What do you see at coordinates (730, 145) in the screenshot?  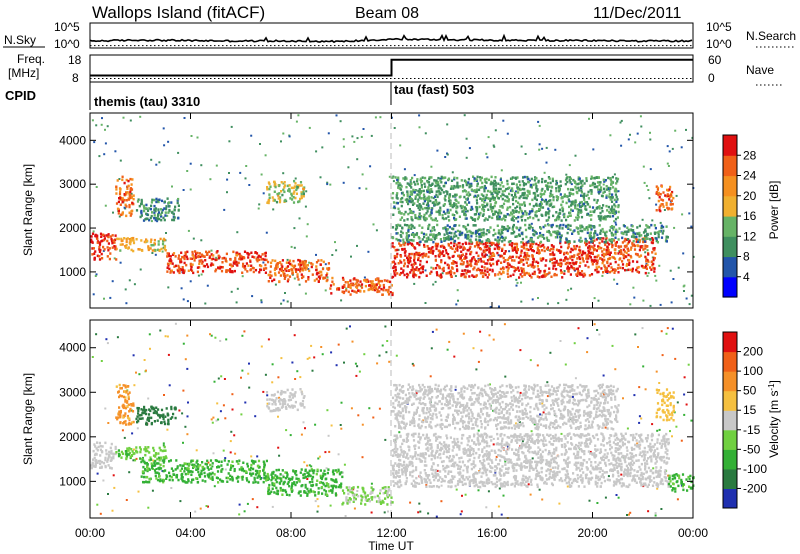 I see `power-cbar-segment` at bounding box center [730, 145].